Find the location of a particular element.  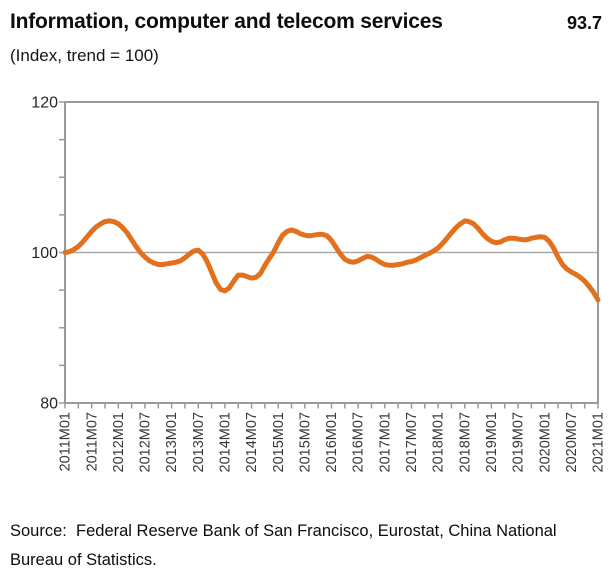

x-axis-label: 2018M01 is located at coordinates (439, 442).